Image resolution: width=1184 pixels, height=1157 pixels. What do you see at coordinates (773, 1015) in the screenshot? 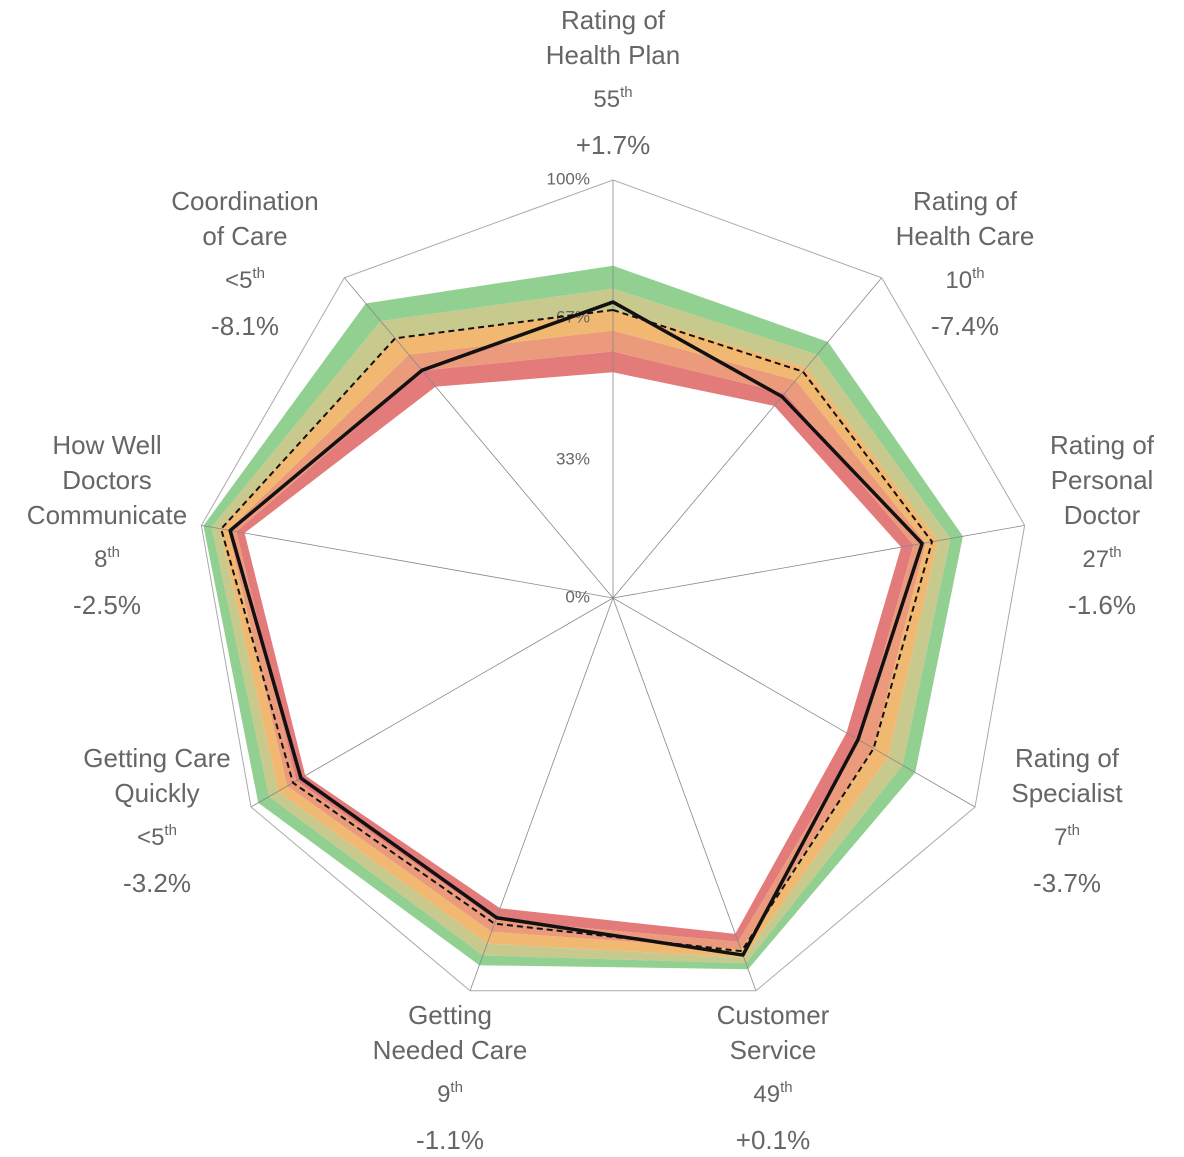
I see `axis-label: Customer` at bounding box center [773, 1015].